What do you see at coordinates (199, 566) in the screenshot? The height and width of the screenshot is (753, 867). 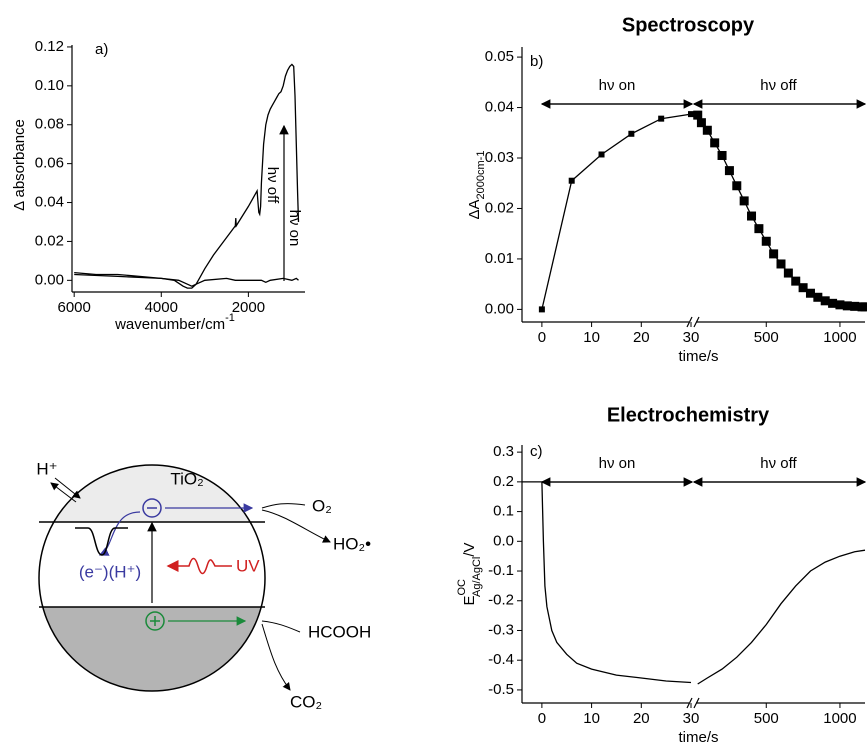 I see `uv-light` at bounding box center [199, 566].